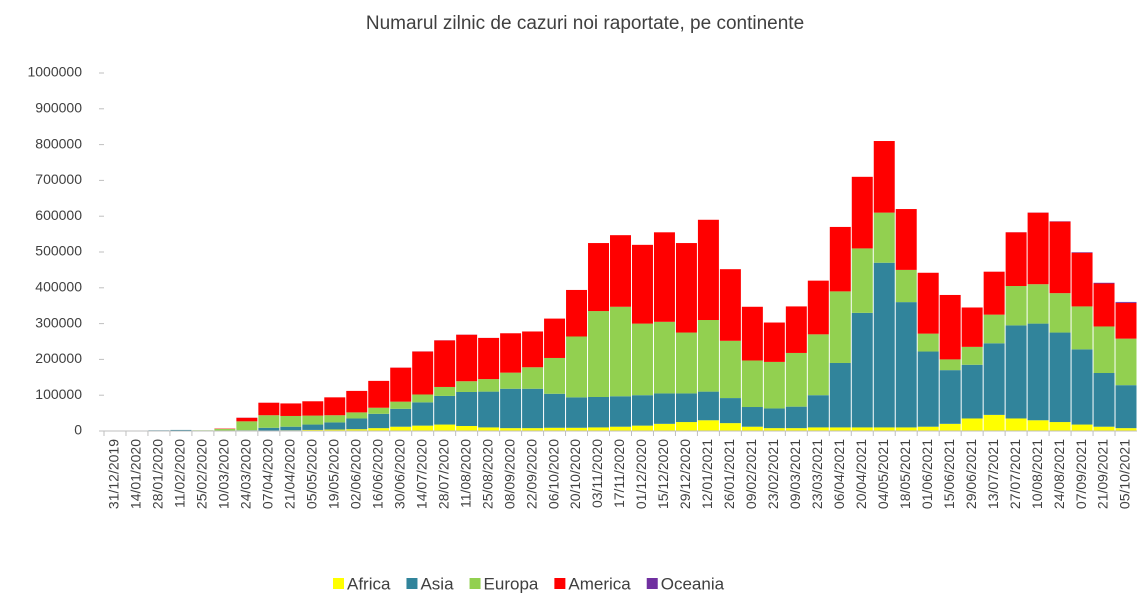 The height and width of the screenshot is (601, 1139). What do you see at coordinates (1125, 474) in the screenshot?
I see `x-tick-label: 05/10/2021` at bounding box center [1125, 474].